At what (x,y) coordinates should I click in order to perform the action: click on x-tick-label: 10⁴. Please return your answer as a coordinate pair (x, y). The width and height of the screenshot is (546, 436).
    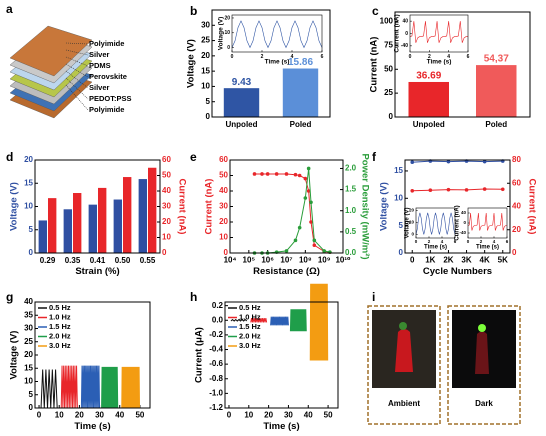
    Looking at the image, I should click on (230, 259).